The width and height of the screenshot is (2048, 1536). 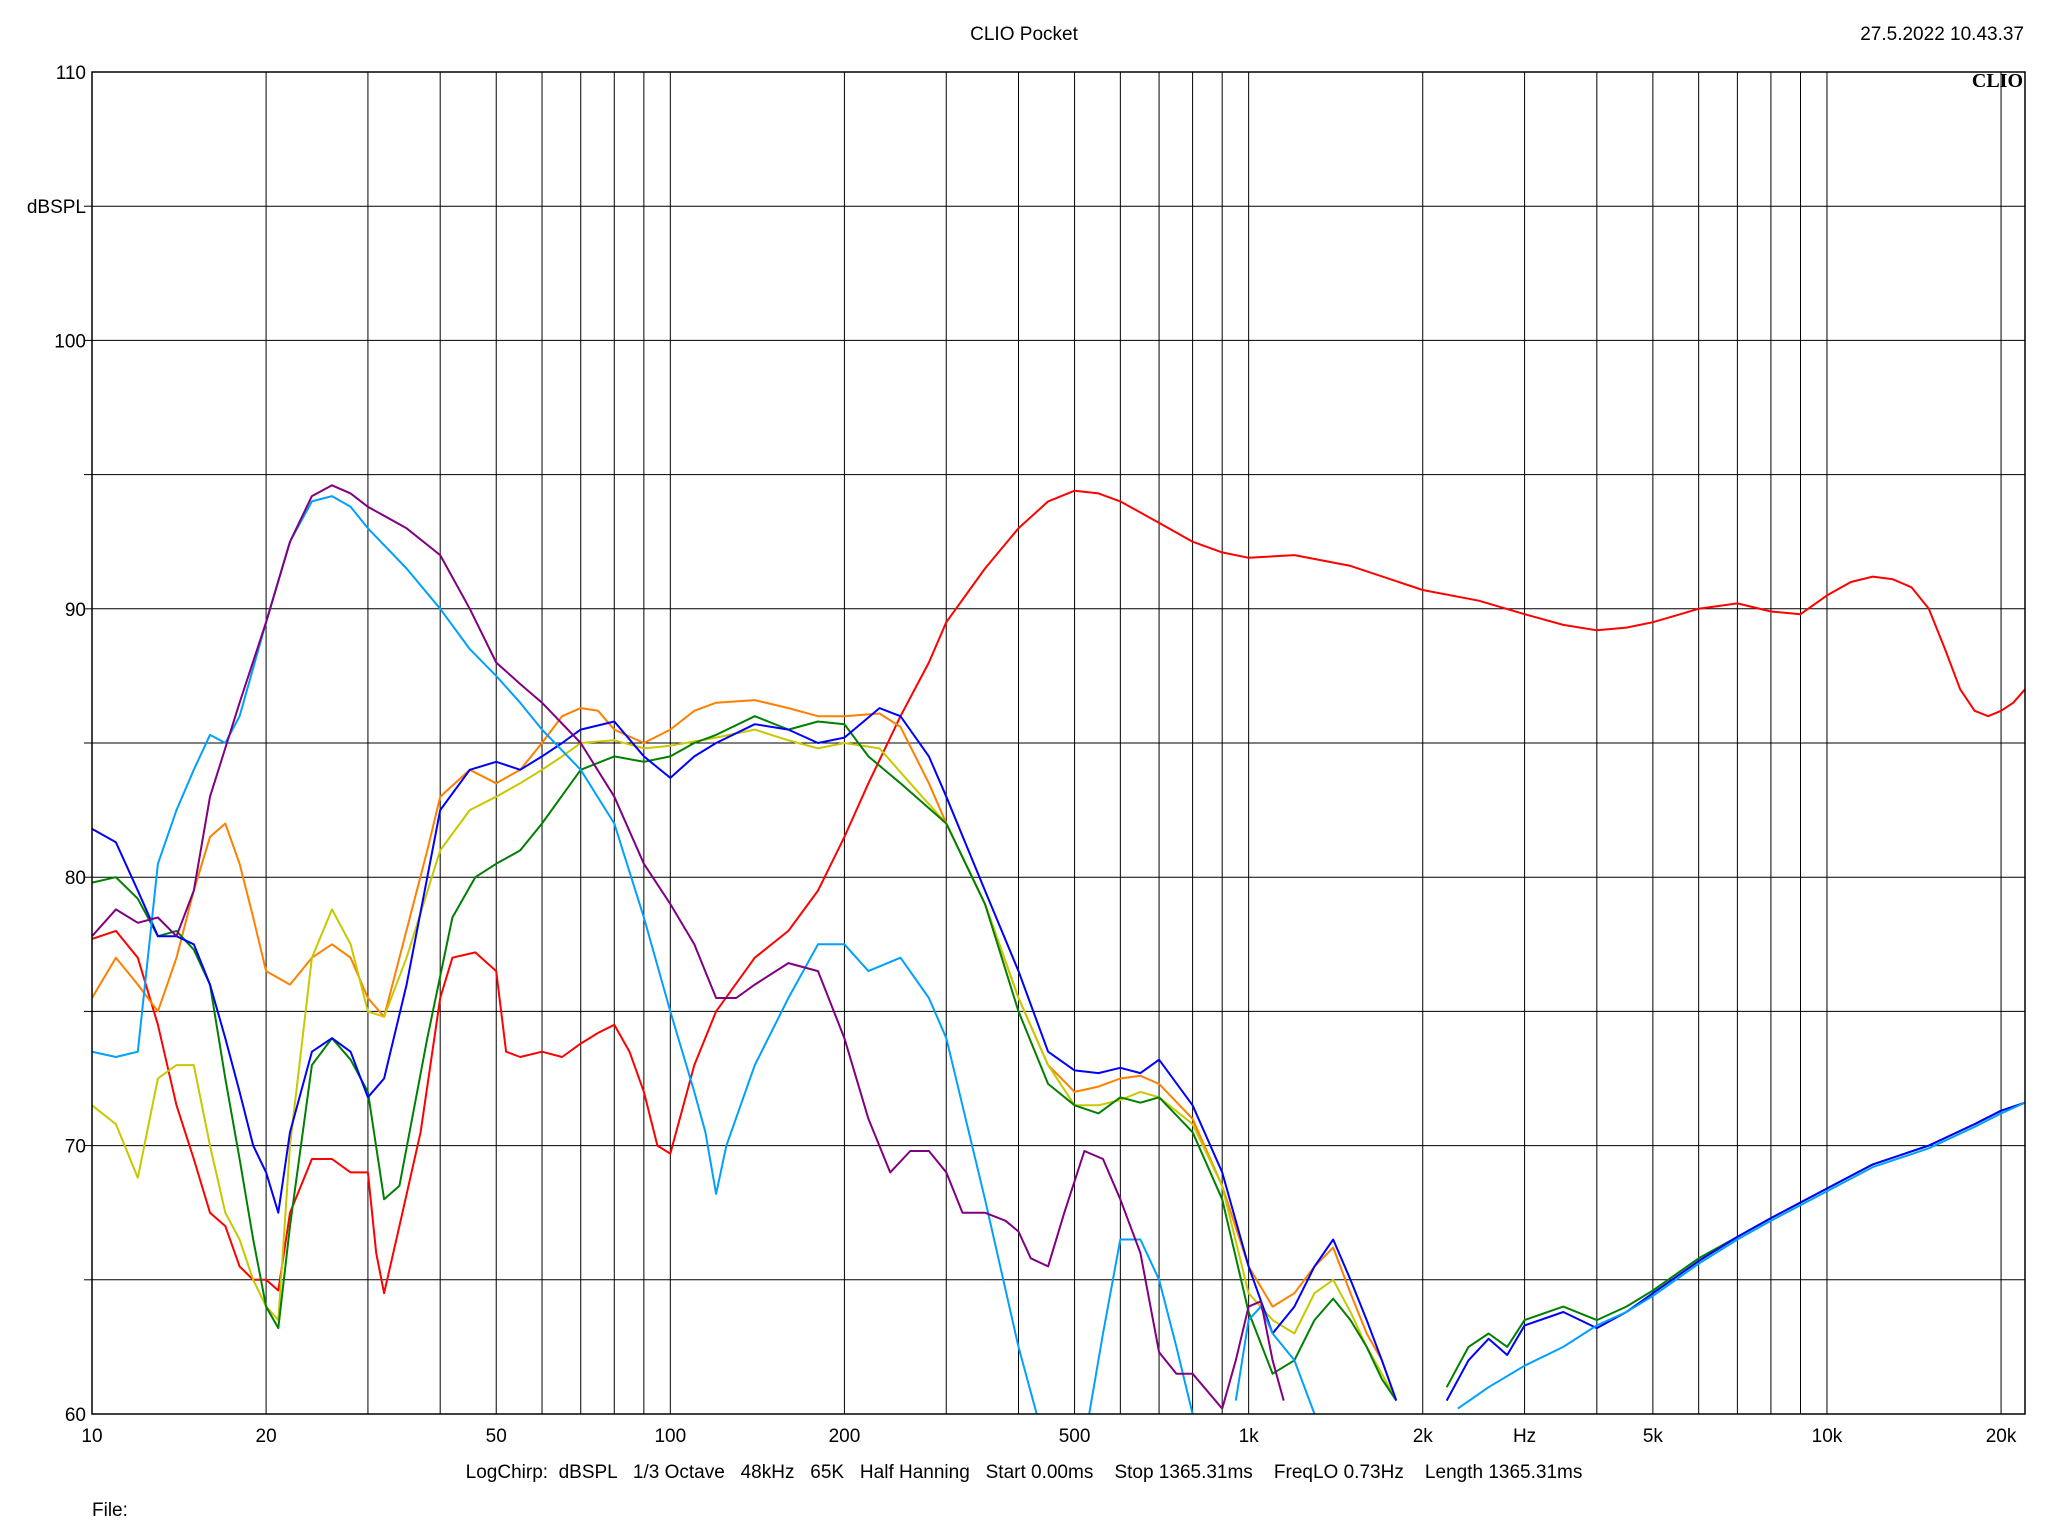 What do you see at coordinates (1249, 1436) in the screenshot?
I see `x-tick-label: 1k` at bounding box center [1249, 1436].